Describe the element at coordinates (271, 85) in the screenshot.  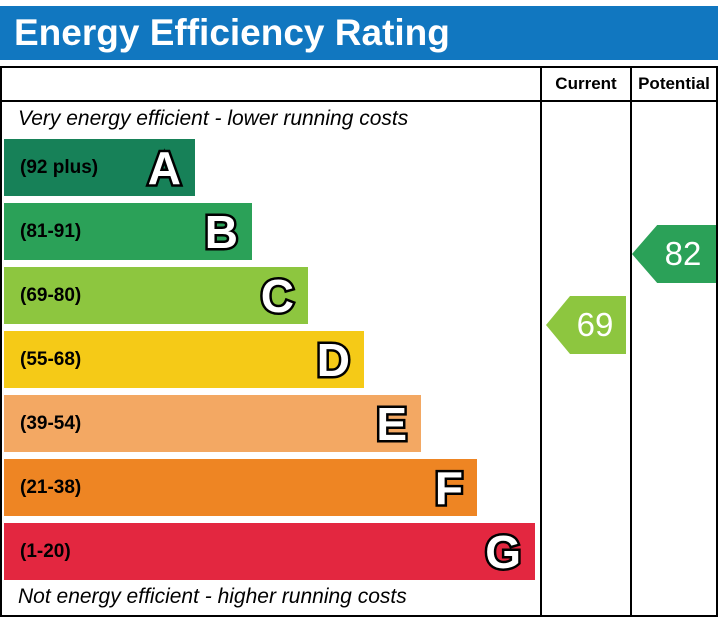
I see `header-spacer` at that location.